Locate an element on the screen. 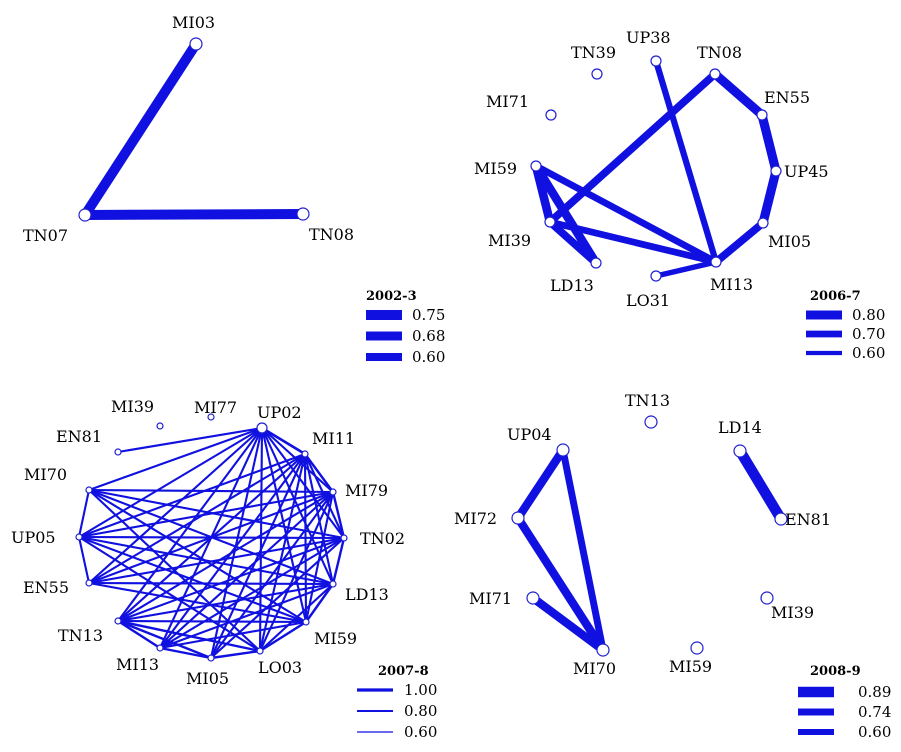 The width and height of the screenshot is (901, 752). edge-mi05-tn02 is located at coordinates (277, 598).